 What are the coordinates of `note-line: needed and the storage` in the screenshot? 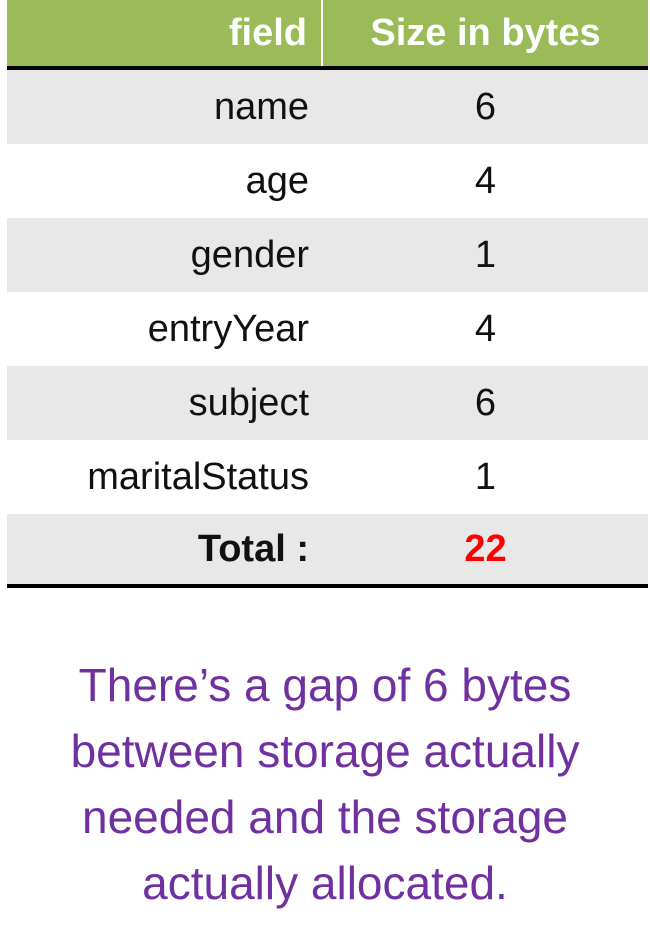 It's located at (325, 817).